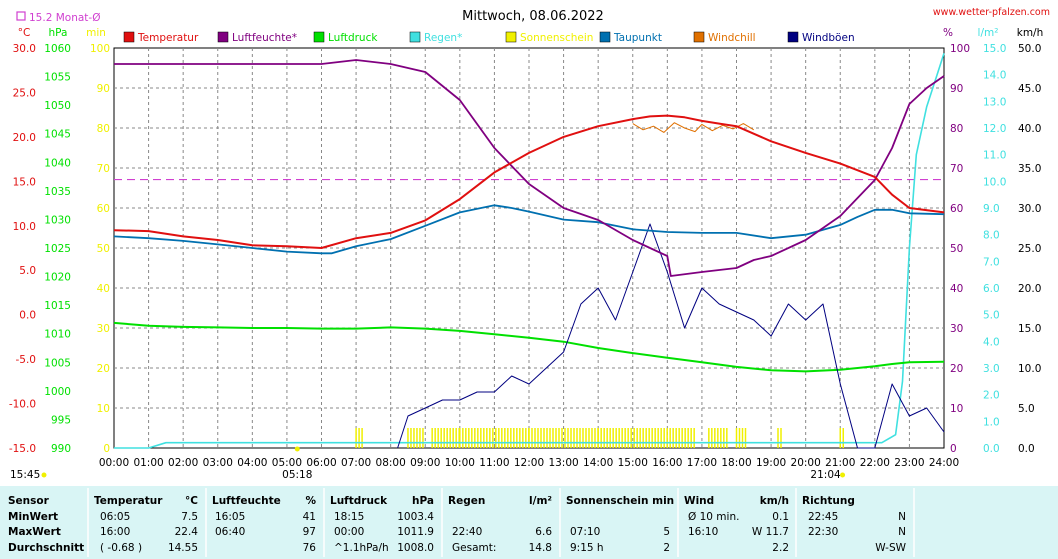 The image size is (1058, 559). What do you see at coordinates (359, 501) in the screenshot?
I see `stats-header: Luftdruck` at bounding box center [359, 501].